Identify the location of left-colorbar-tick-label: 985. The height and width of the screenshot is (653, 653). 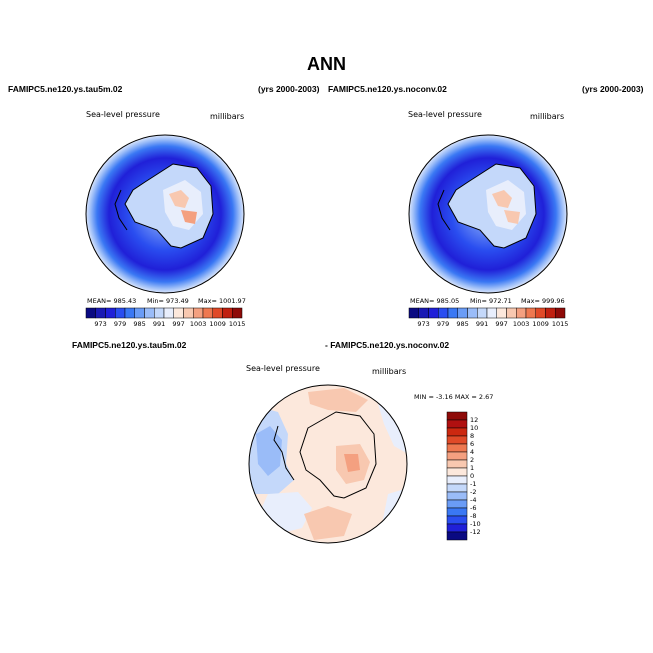
(139, 324).